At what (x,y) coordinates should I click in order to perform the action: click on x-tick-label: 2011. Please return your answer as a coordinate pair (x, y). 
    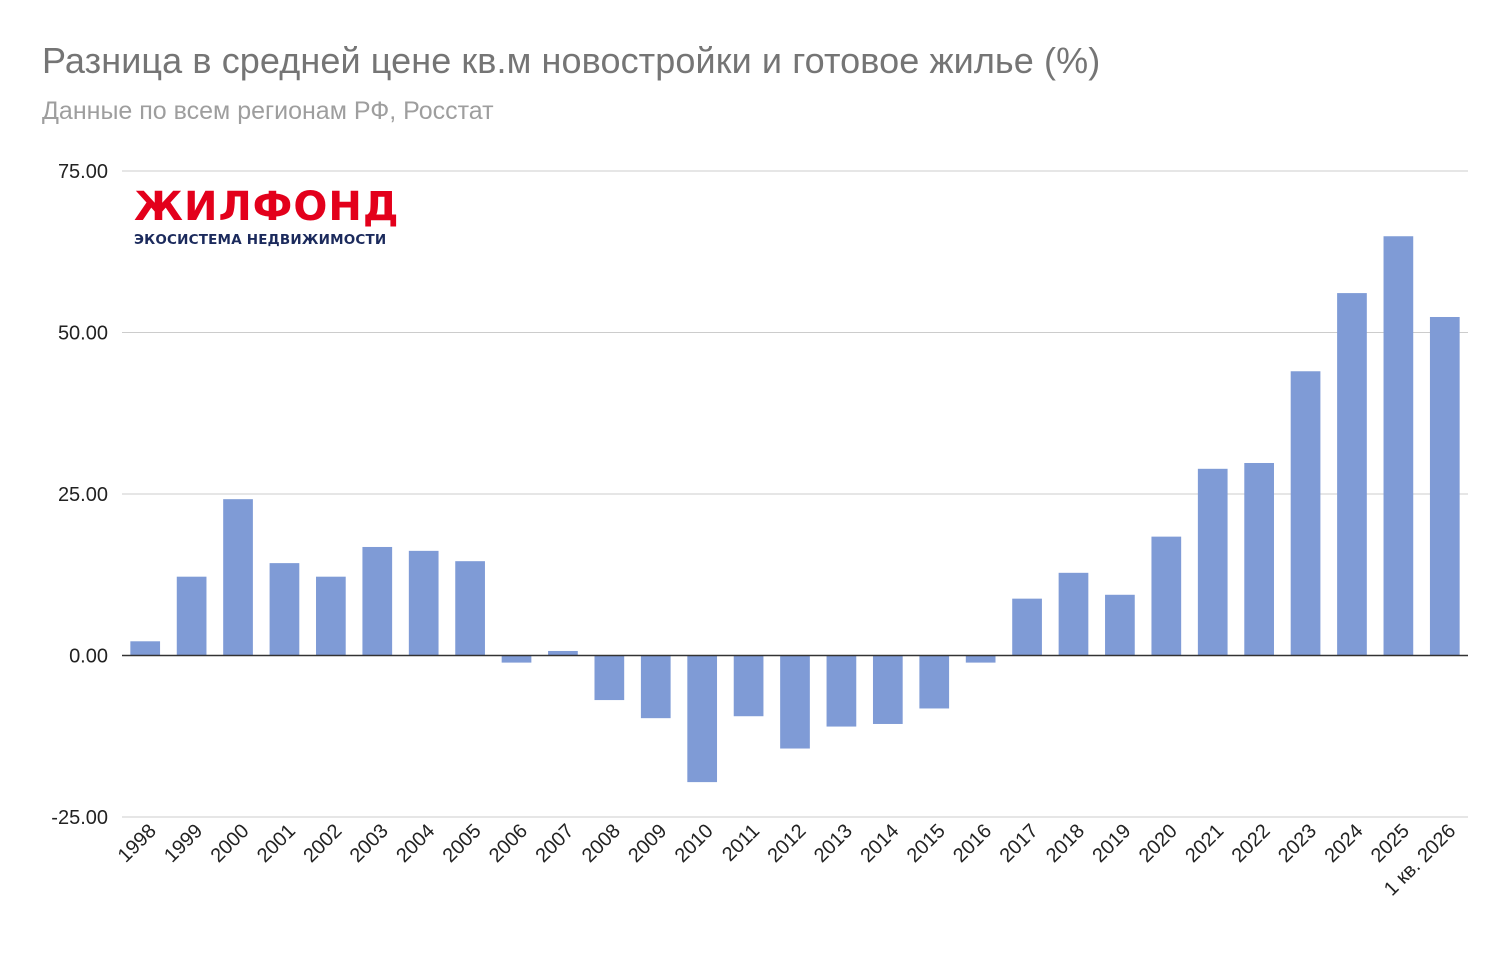
    Looking at the image, I should click on (741, 843).